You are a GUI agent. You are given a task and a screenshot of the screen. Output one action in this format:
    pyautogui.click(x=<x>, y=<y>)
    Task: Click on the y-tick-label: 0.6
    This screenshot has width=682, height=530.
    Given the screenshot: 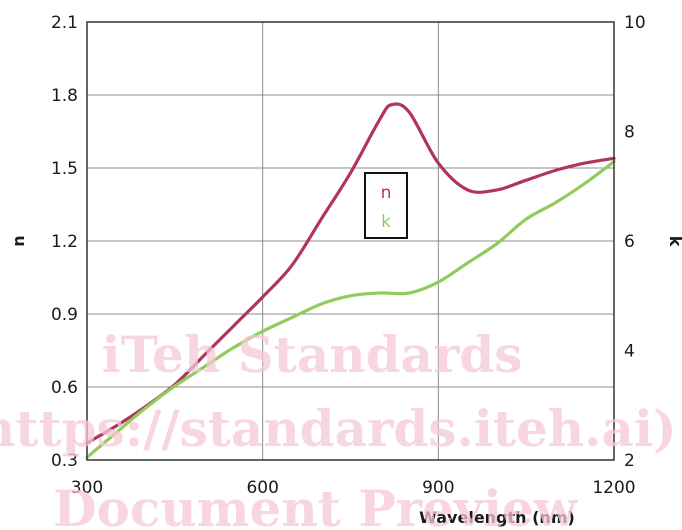 What is the action you would take?
    pyautogui.click(x=64, y=388)
    